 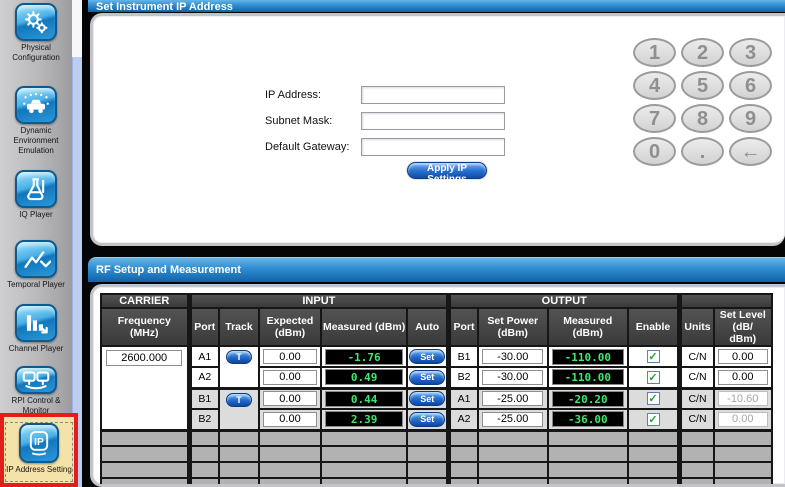 I want to click on apply-ip-settings-button: Apply IP Settings, so click(x=447, y=173).